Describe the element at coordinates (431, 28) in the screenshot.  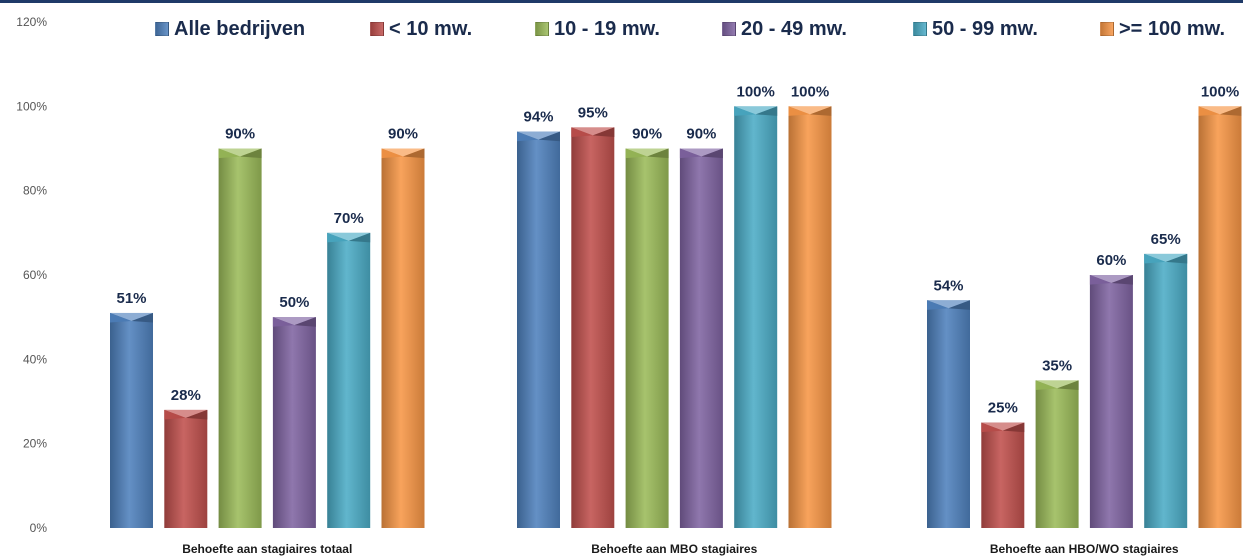
I see `legend-label: < 10 mw.` at that location.